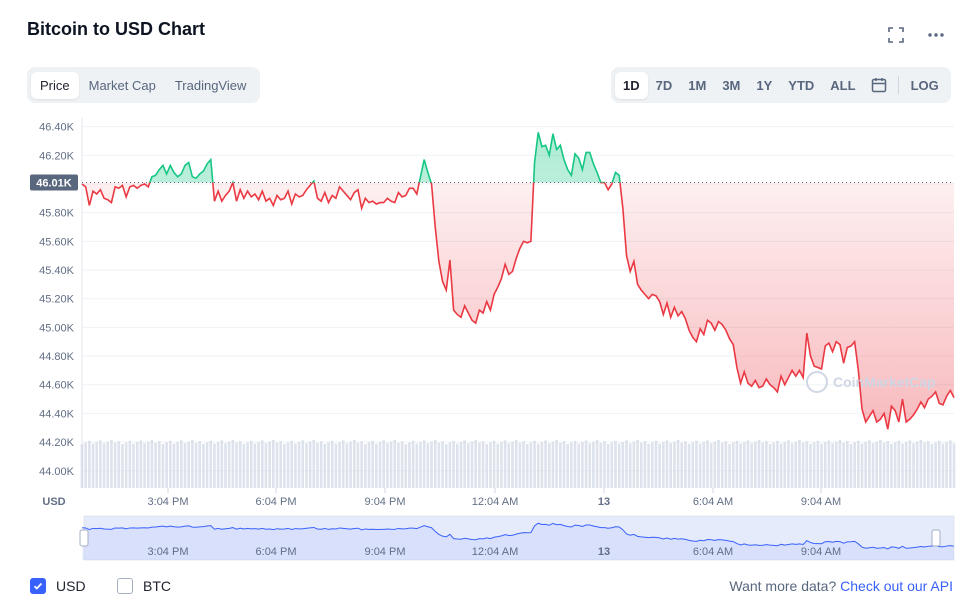  Describe the element at coordinates (764, 85) in the screenshot. I see `range-1y: 1Y` at that location.